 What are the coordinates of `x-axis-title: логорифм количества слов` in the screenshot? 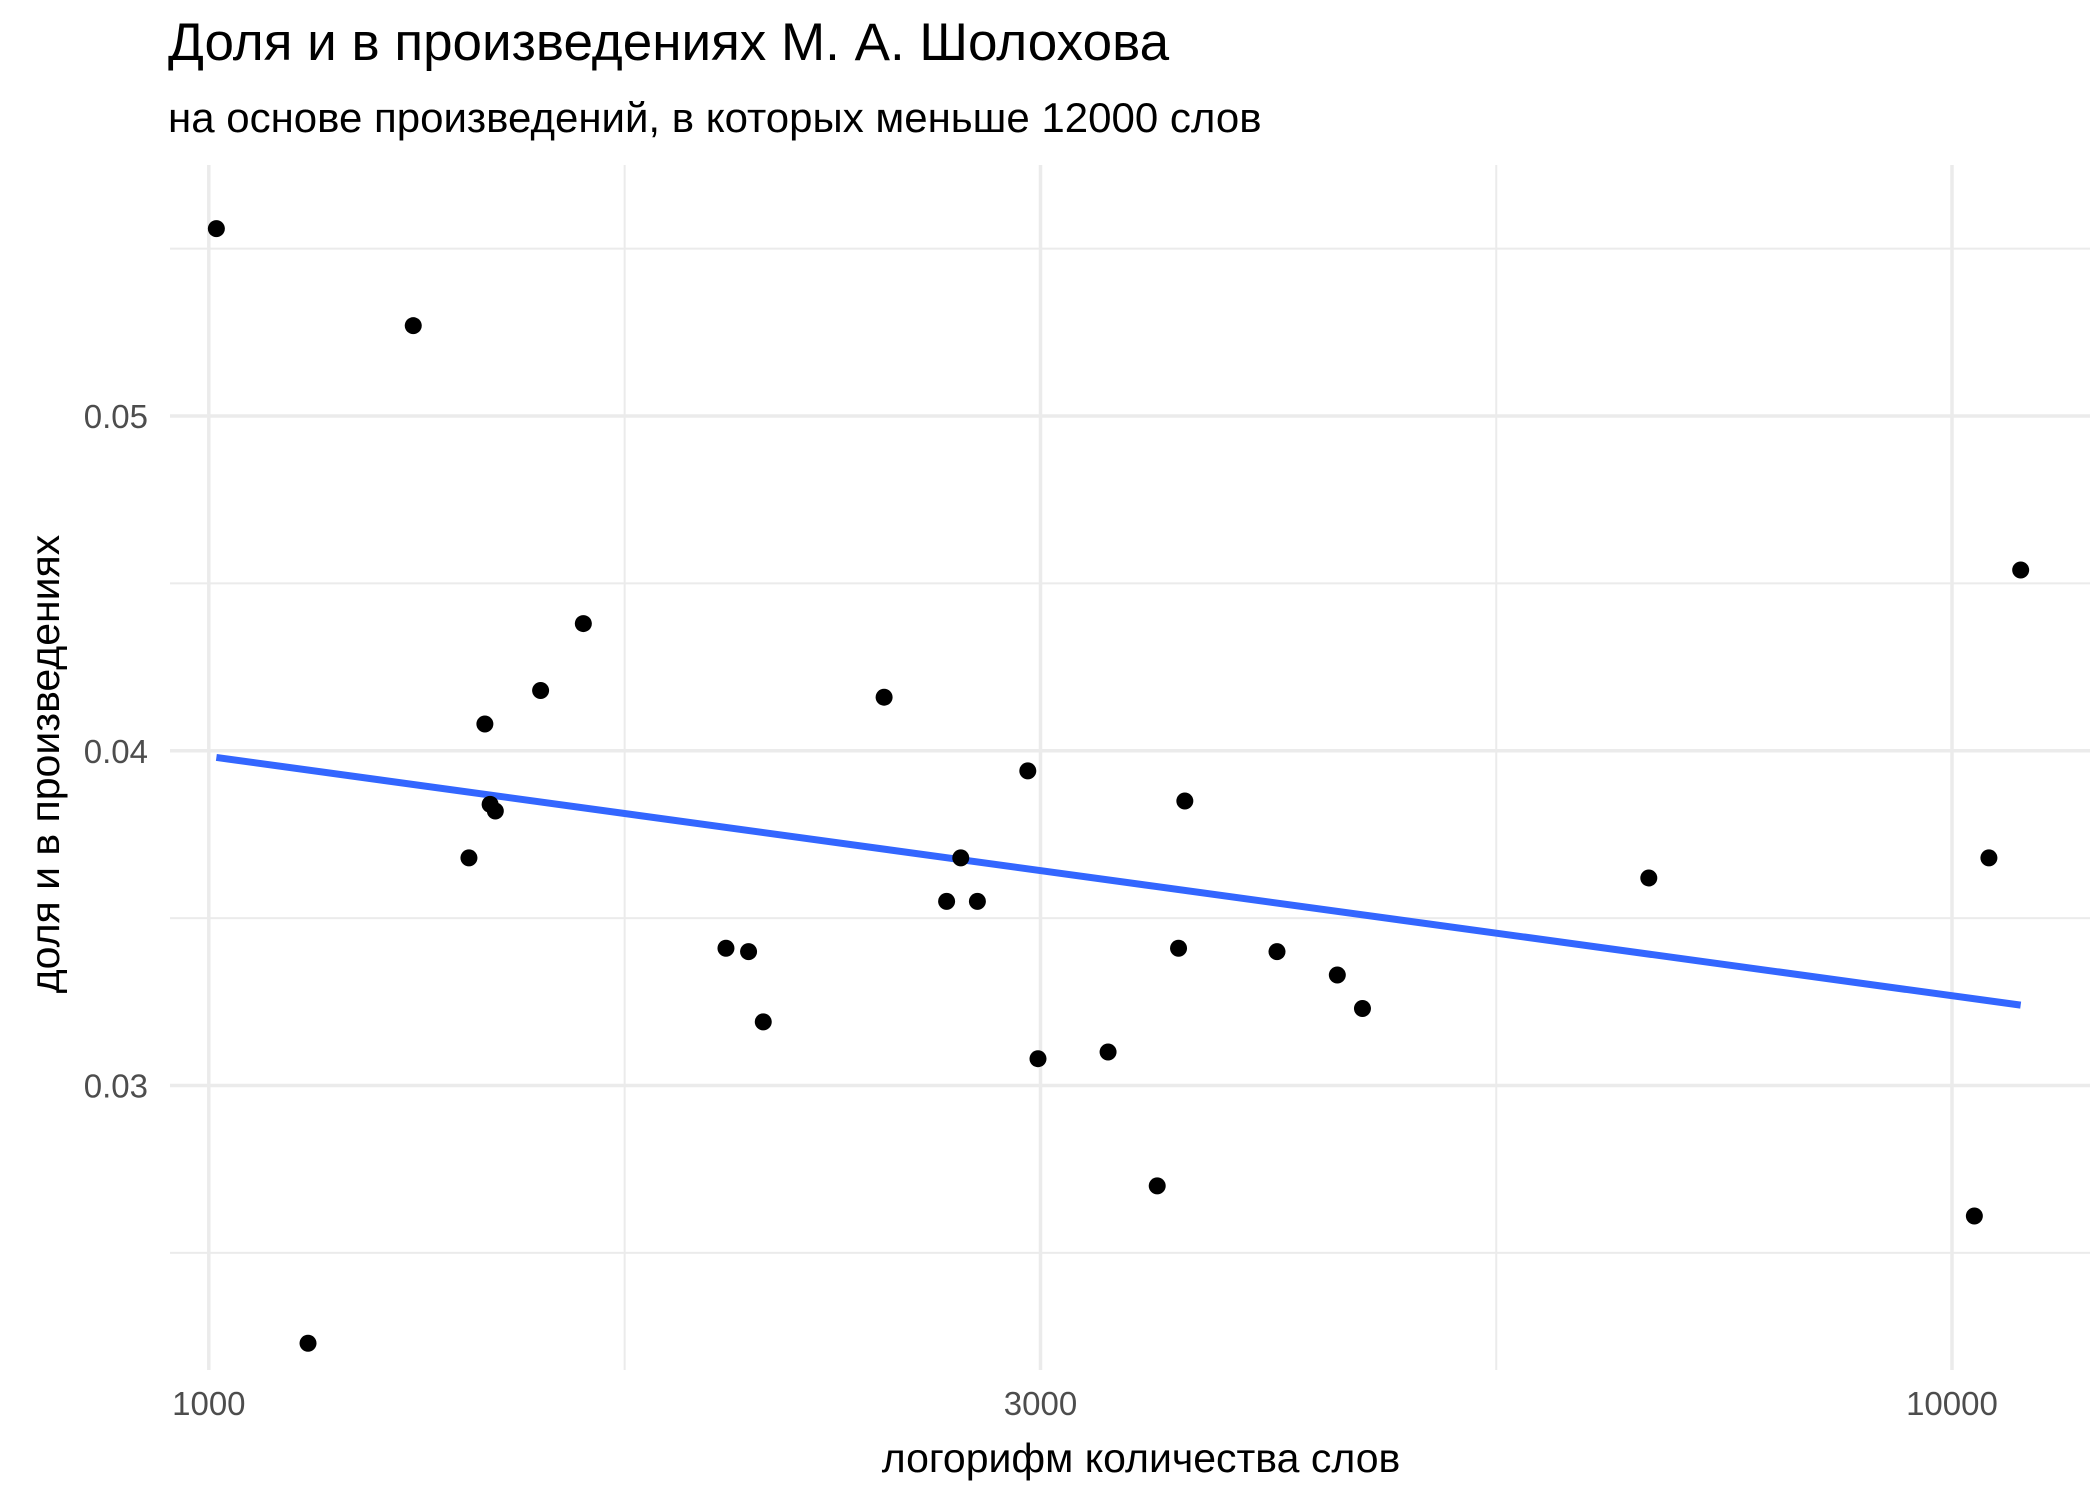 It's located at (1141, 1458).